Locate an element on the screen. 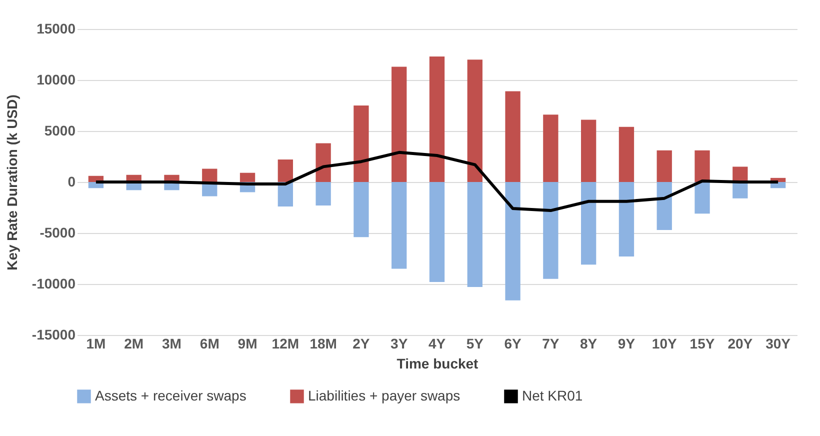 This screenshot has width=820, height=436. y-tick-label: -15000 is located at coordinates (54, 334).